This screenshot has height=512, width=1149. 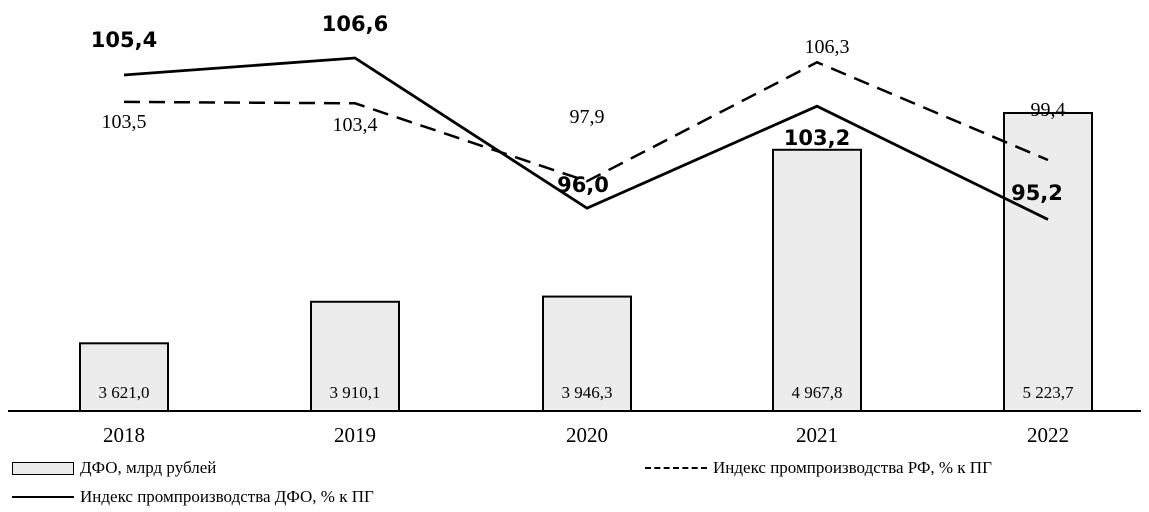 I want to click on legend-swatch-bar, so click(x=43, y=468).